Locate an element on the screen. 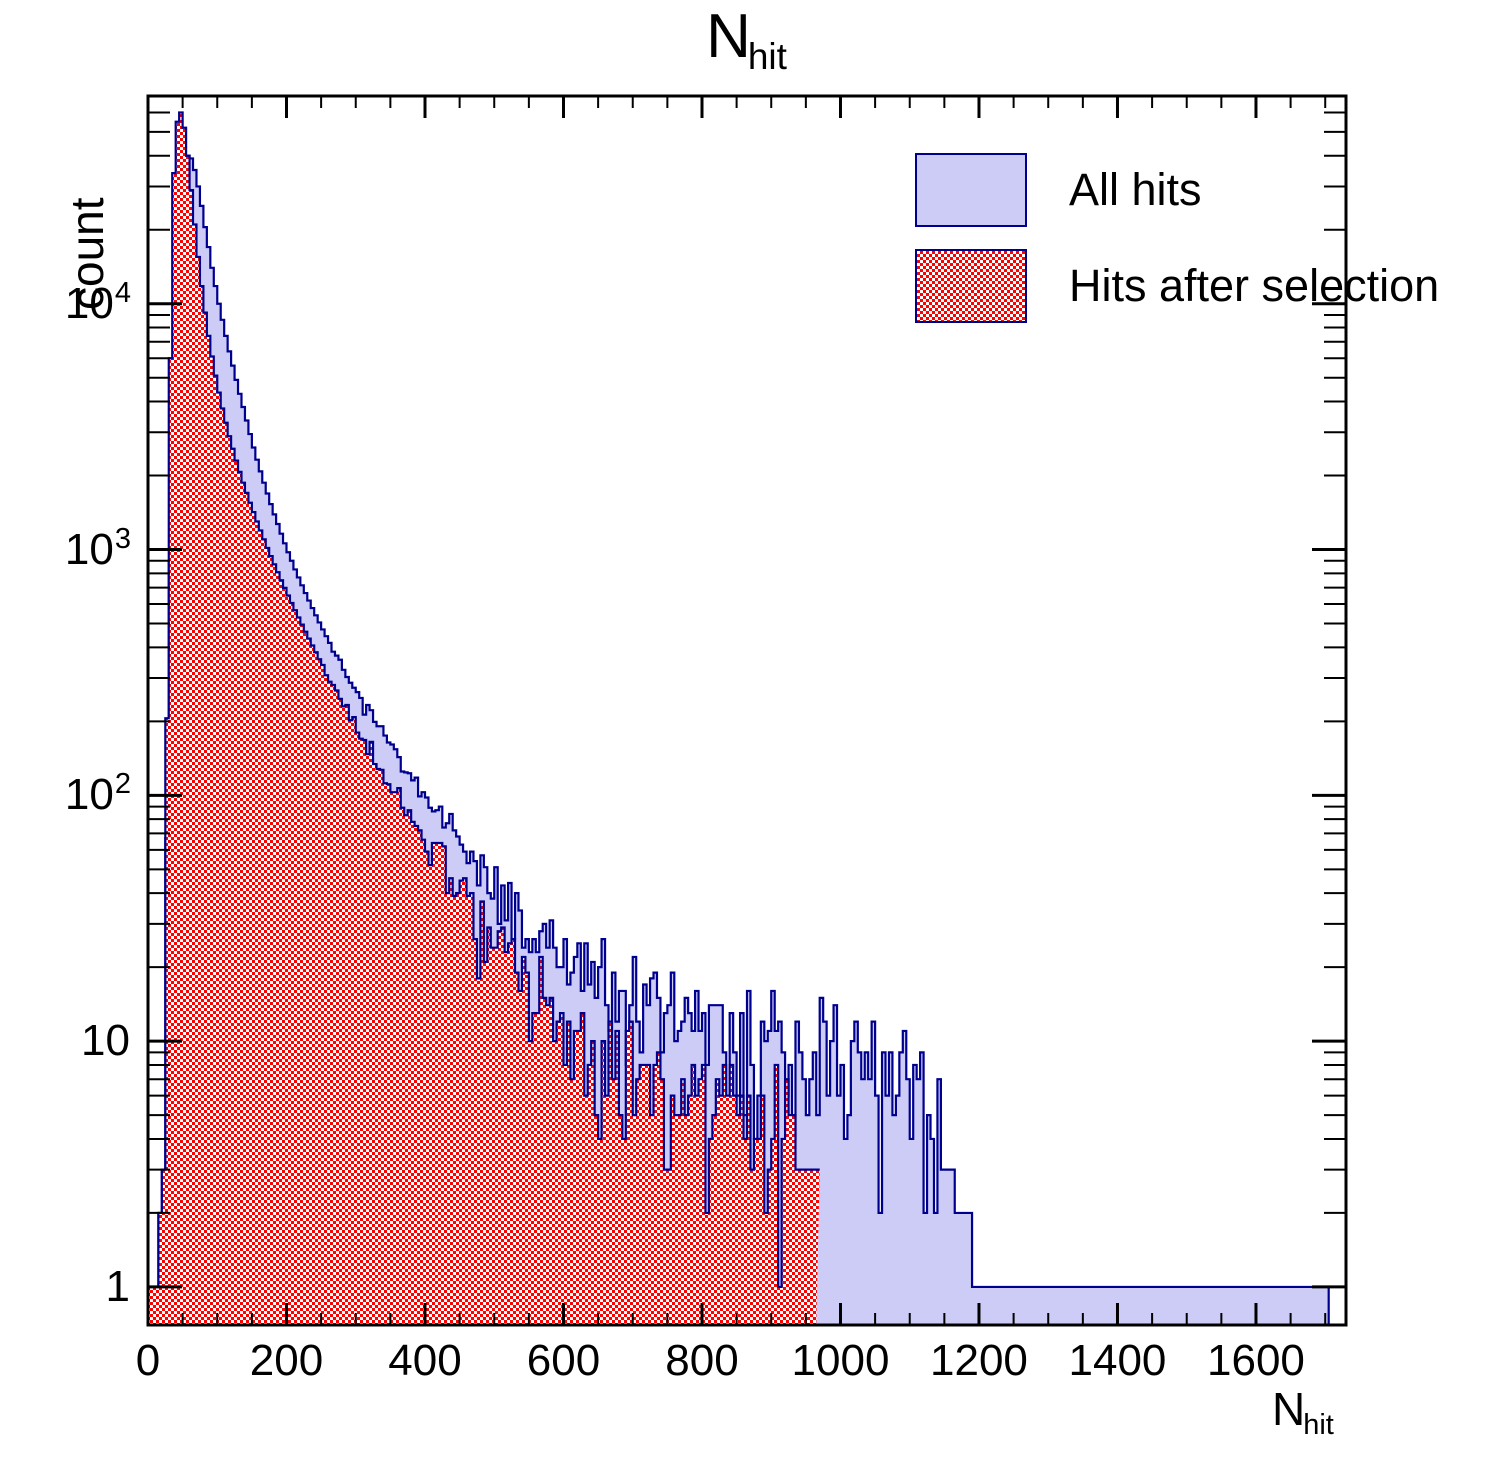 The height and width of the screenshot is (1472, 1496). x-tick-label: 1200 is located at coordinates (979, 1360).